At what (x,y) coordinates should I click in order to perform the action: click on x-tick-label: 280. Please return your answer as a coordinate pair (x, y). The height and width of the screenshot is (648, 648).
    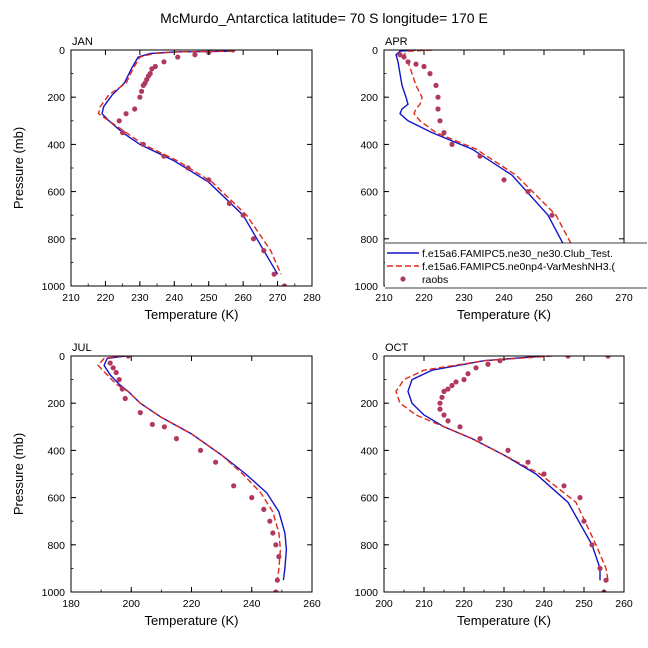
    Looking at the image, I should click on (312, 298).